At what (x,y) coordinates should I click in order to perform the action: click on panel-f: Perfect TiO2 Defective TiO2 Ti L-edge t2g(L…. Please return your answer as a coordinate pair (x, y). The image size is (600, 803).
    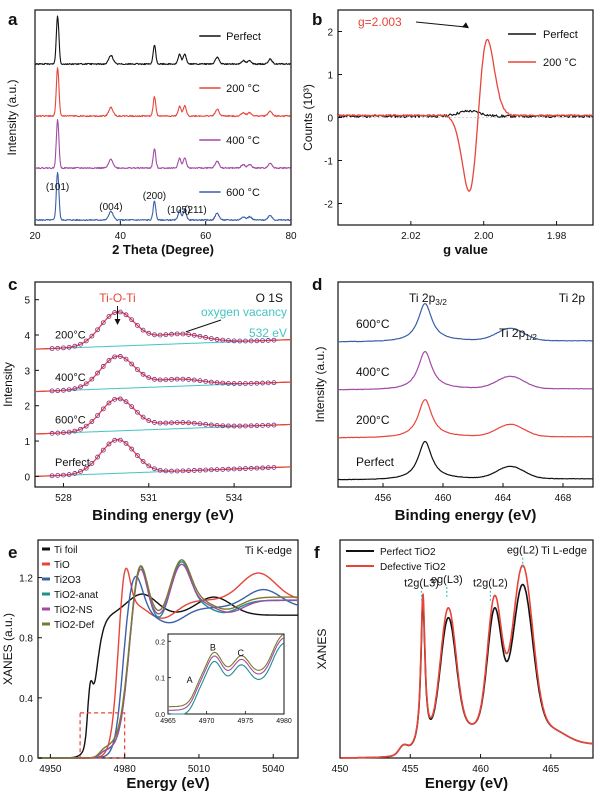
    Looking at the image, I should click on (463, 657).